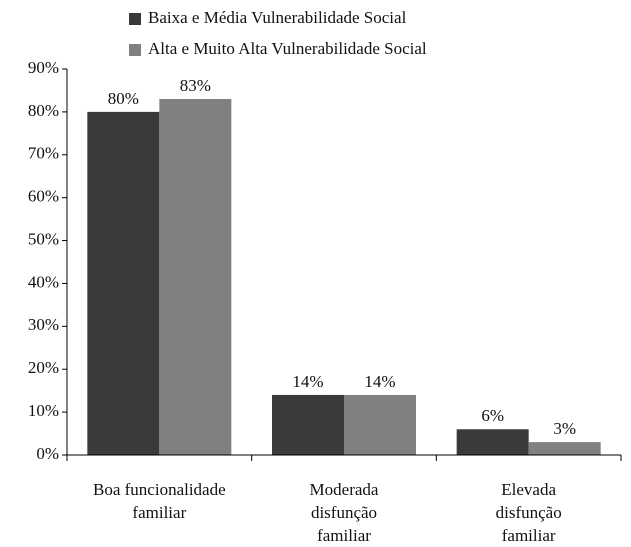 The image size is (631, 547). What do you see at coordinates (47, 453) in the screenshot?
I see `y-tick-label: 0%` at bounding box center [47, 453].